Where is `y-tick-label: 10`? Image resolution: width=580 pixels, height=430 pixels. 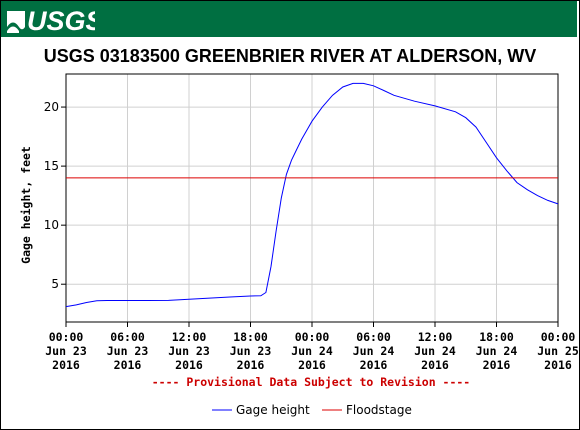 y-tick-label: 10 is located at coordinates (51, 225).